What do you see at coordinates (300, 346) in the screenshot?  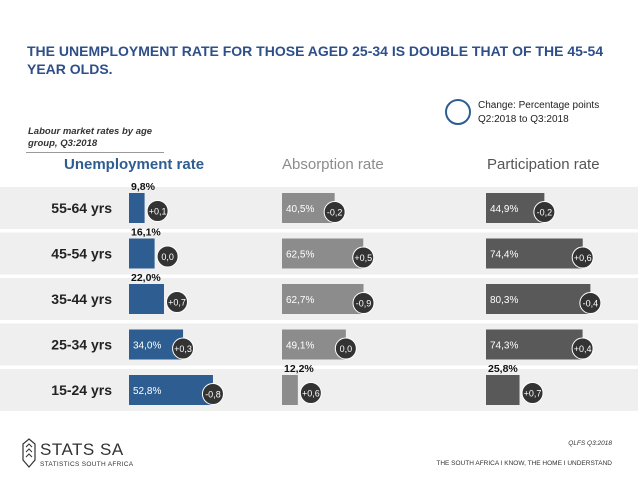 I see `value-label: 49,1%` at bounding box center [300, 346].